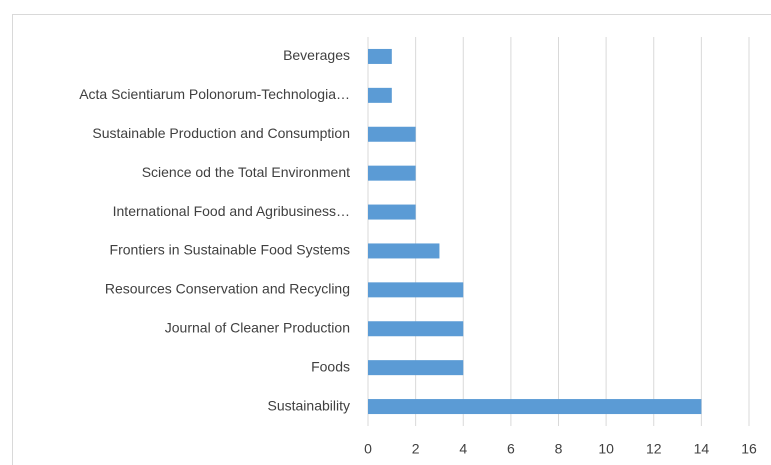  What do you see at coordinates (654, 449) in the screenshot?
I see `x-tick-label: 12` at bounding box center [654, 449].